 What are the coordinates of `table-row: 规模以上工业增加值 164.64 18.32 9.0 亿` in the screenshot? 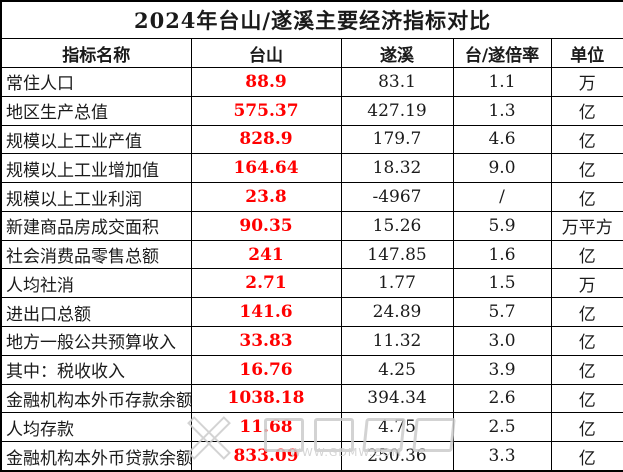 It's located at (311, 168).